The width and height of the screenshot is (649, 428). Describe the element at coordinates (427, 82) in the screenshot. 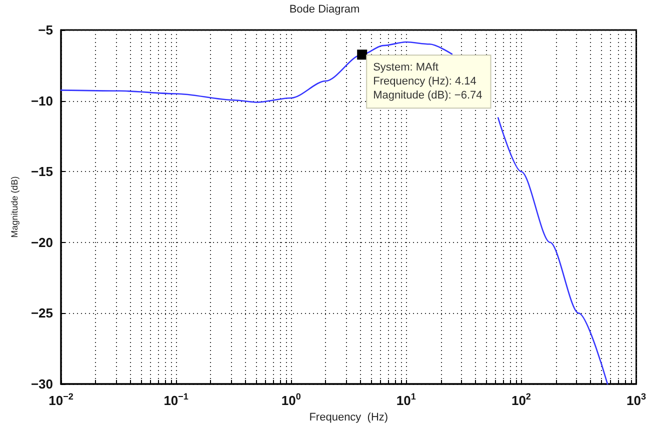

I see `annotation: System: MAft Frequency (Hz): 4.14 Magnitude (dB): −6.74` at that location.